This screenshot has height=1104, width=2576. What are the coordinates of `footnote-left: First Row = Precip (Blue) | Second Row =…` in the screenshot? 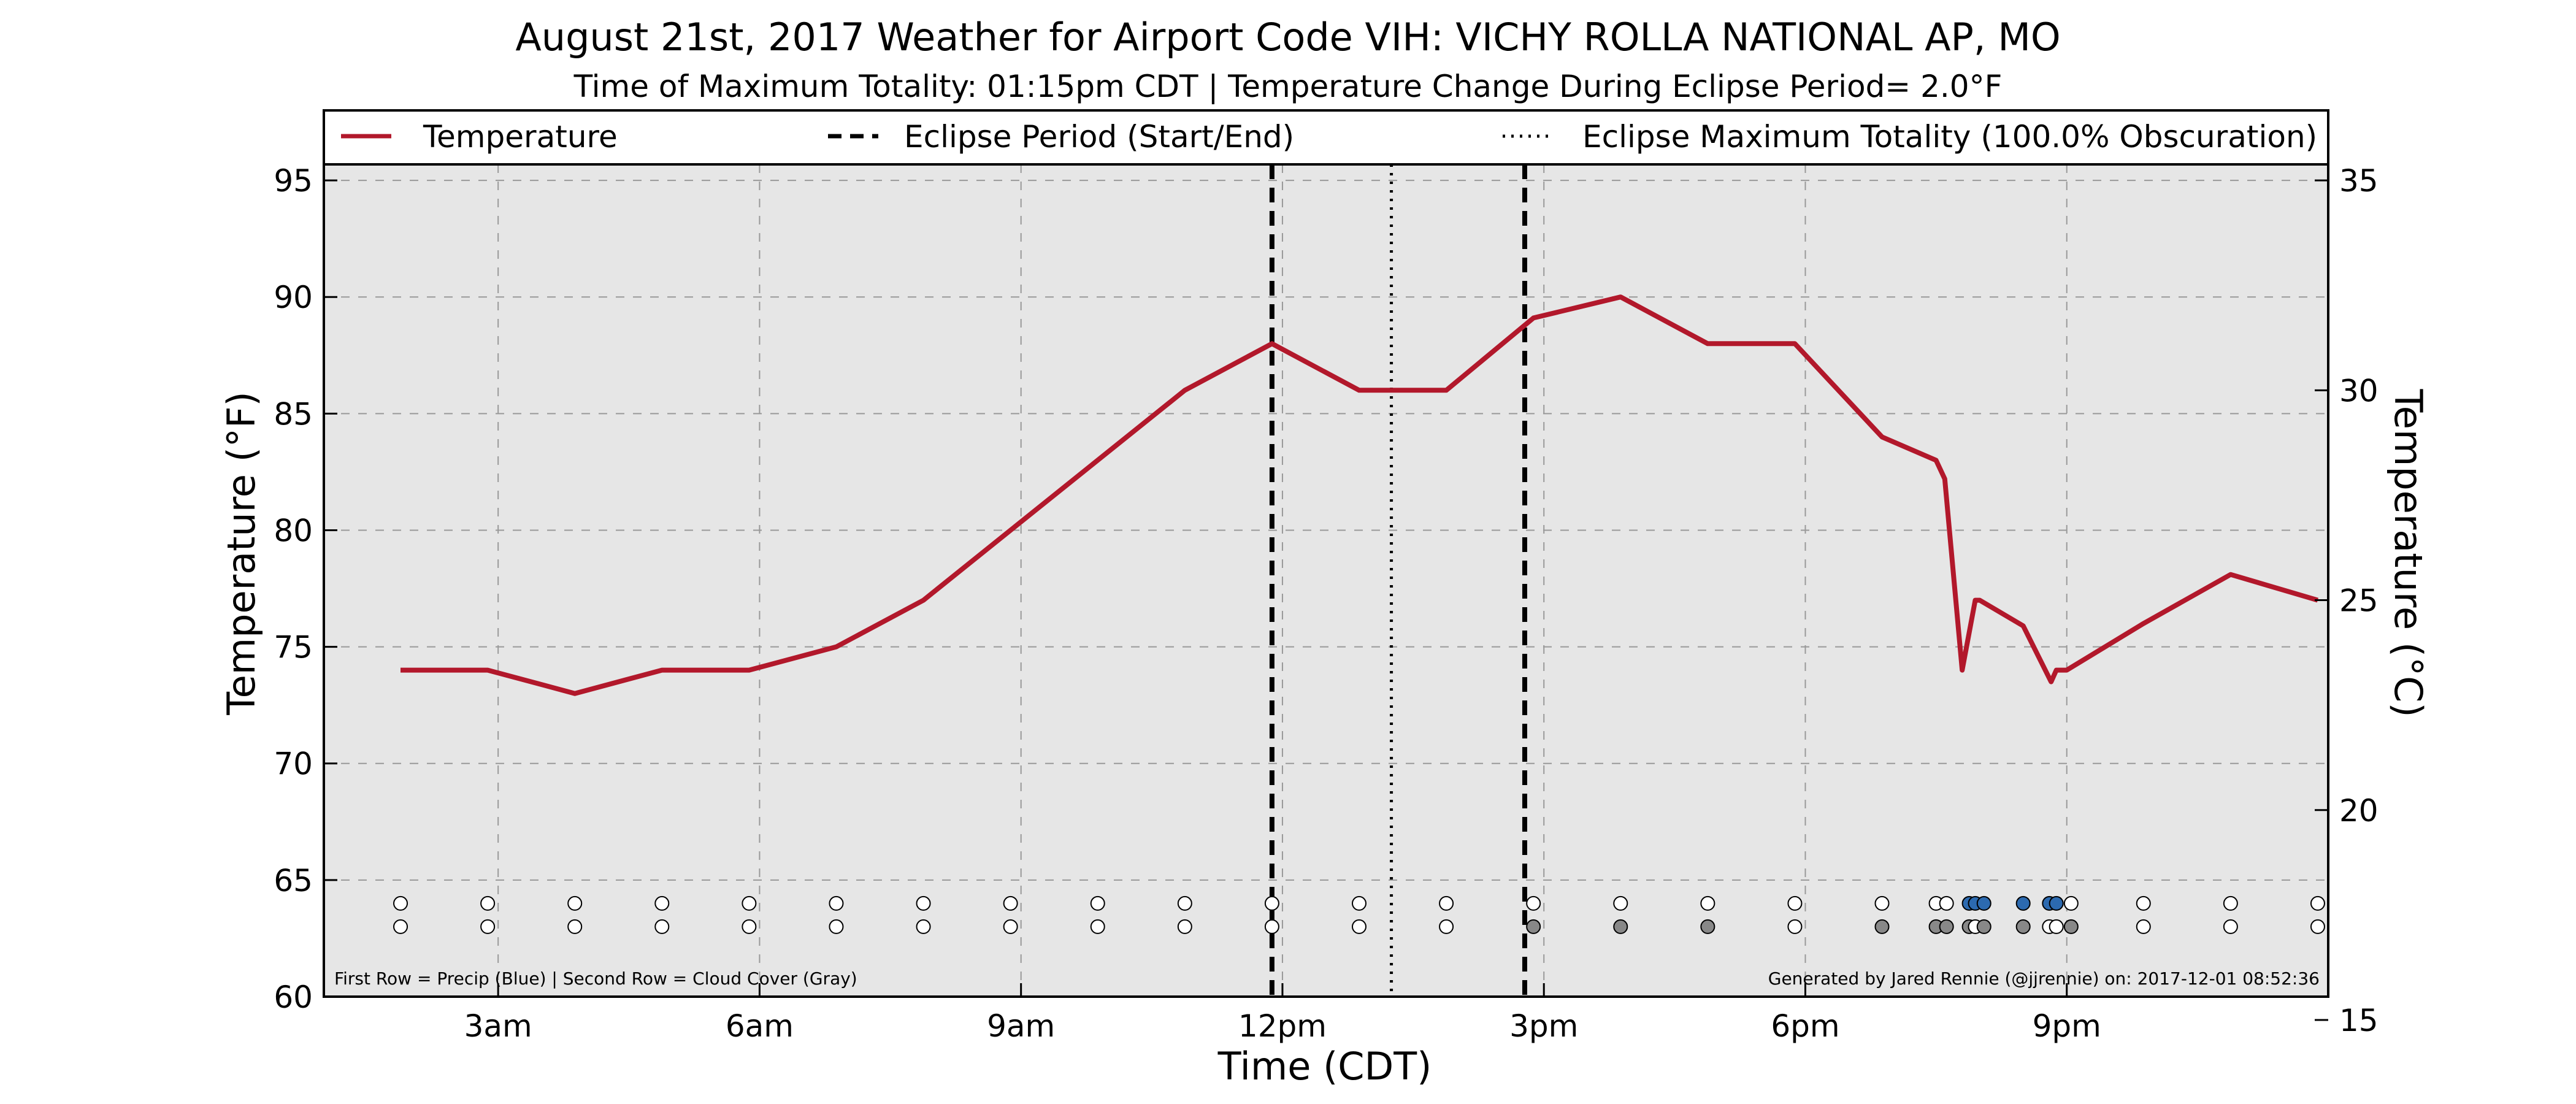 It's located at (595, 978).